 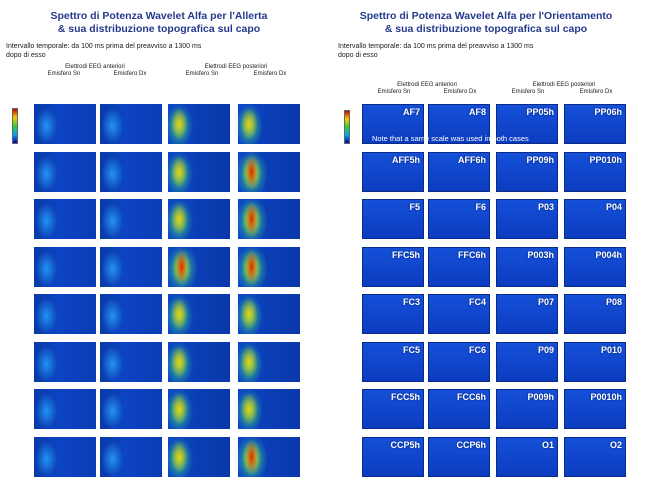 I want to click on electrode-label: P004h, so click(x=608, y=254).